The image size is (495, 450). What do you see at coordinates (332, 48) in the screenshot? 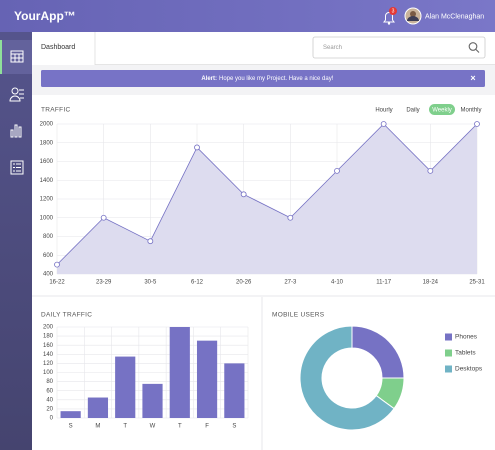
I see `search-placeholder: Search` at bounding box center [332, 48].